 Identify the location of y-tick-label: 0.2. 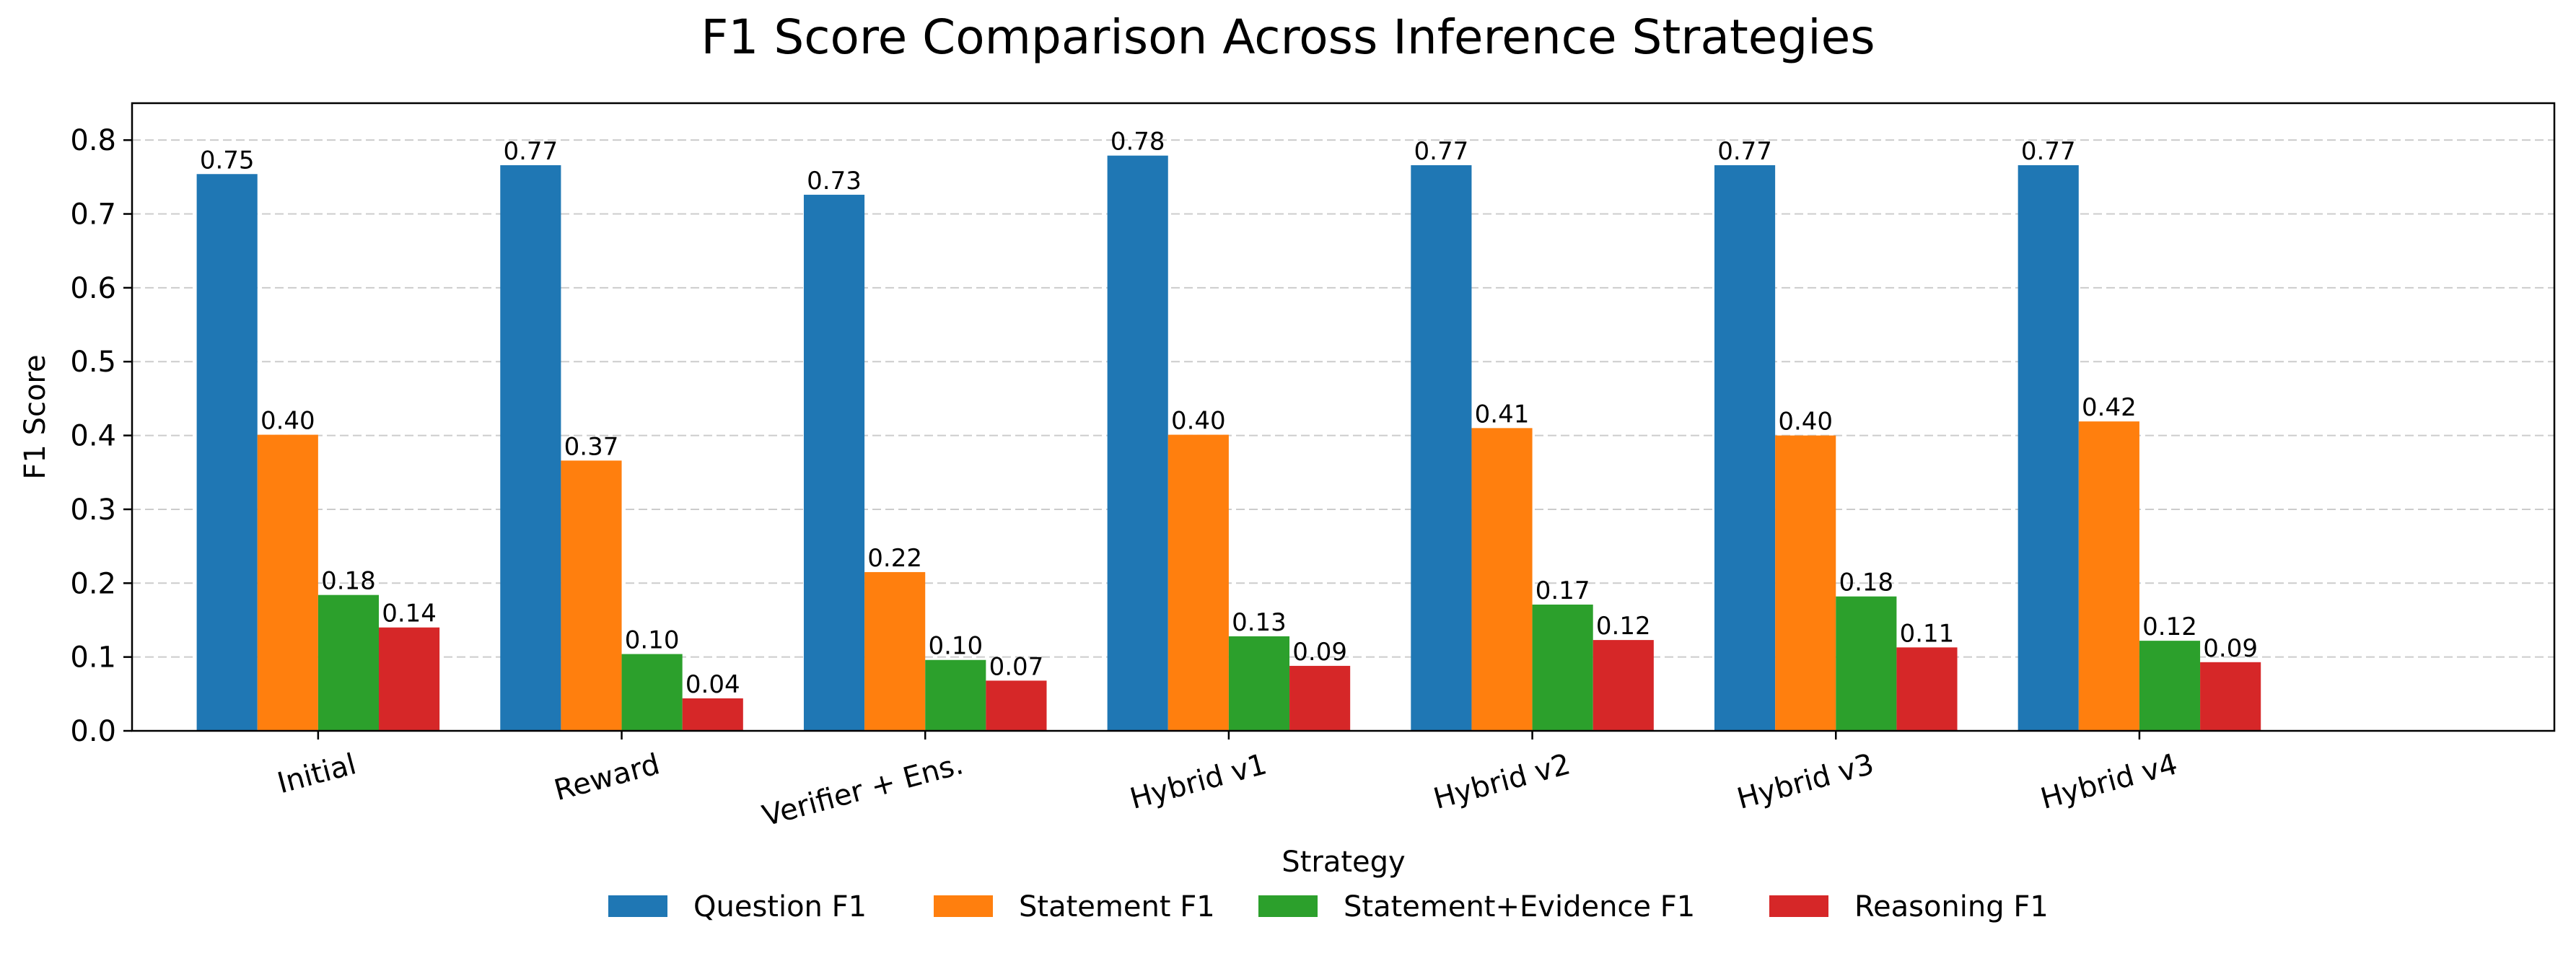
(93, 583).